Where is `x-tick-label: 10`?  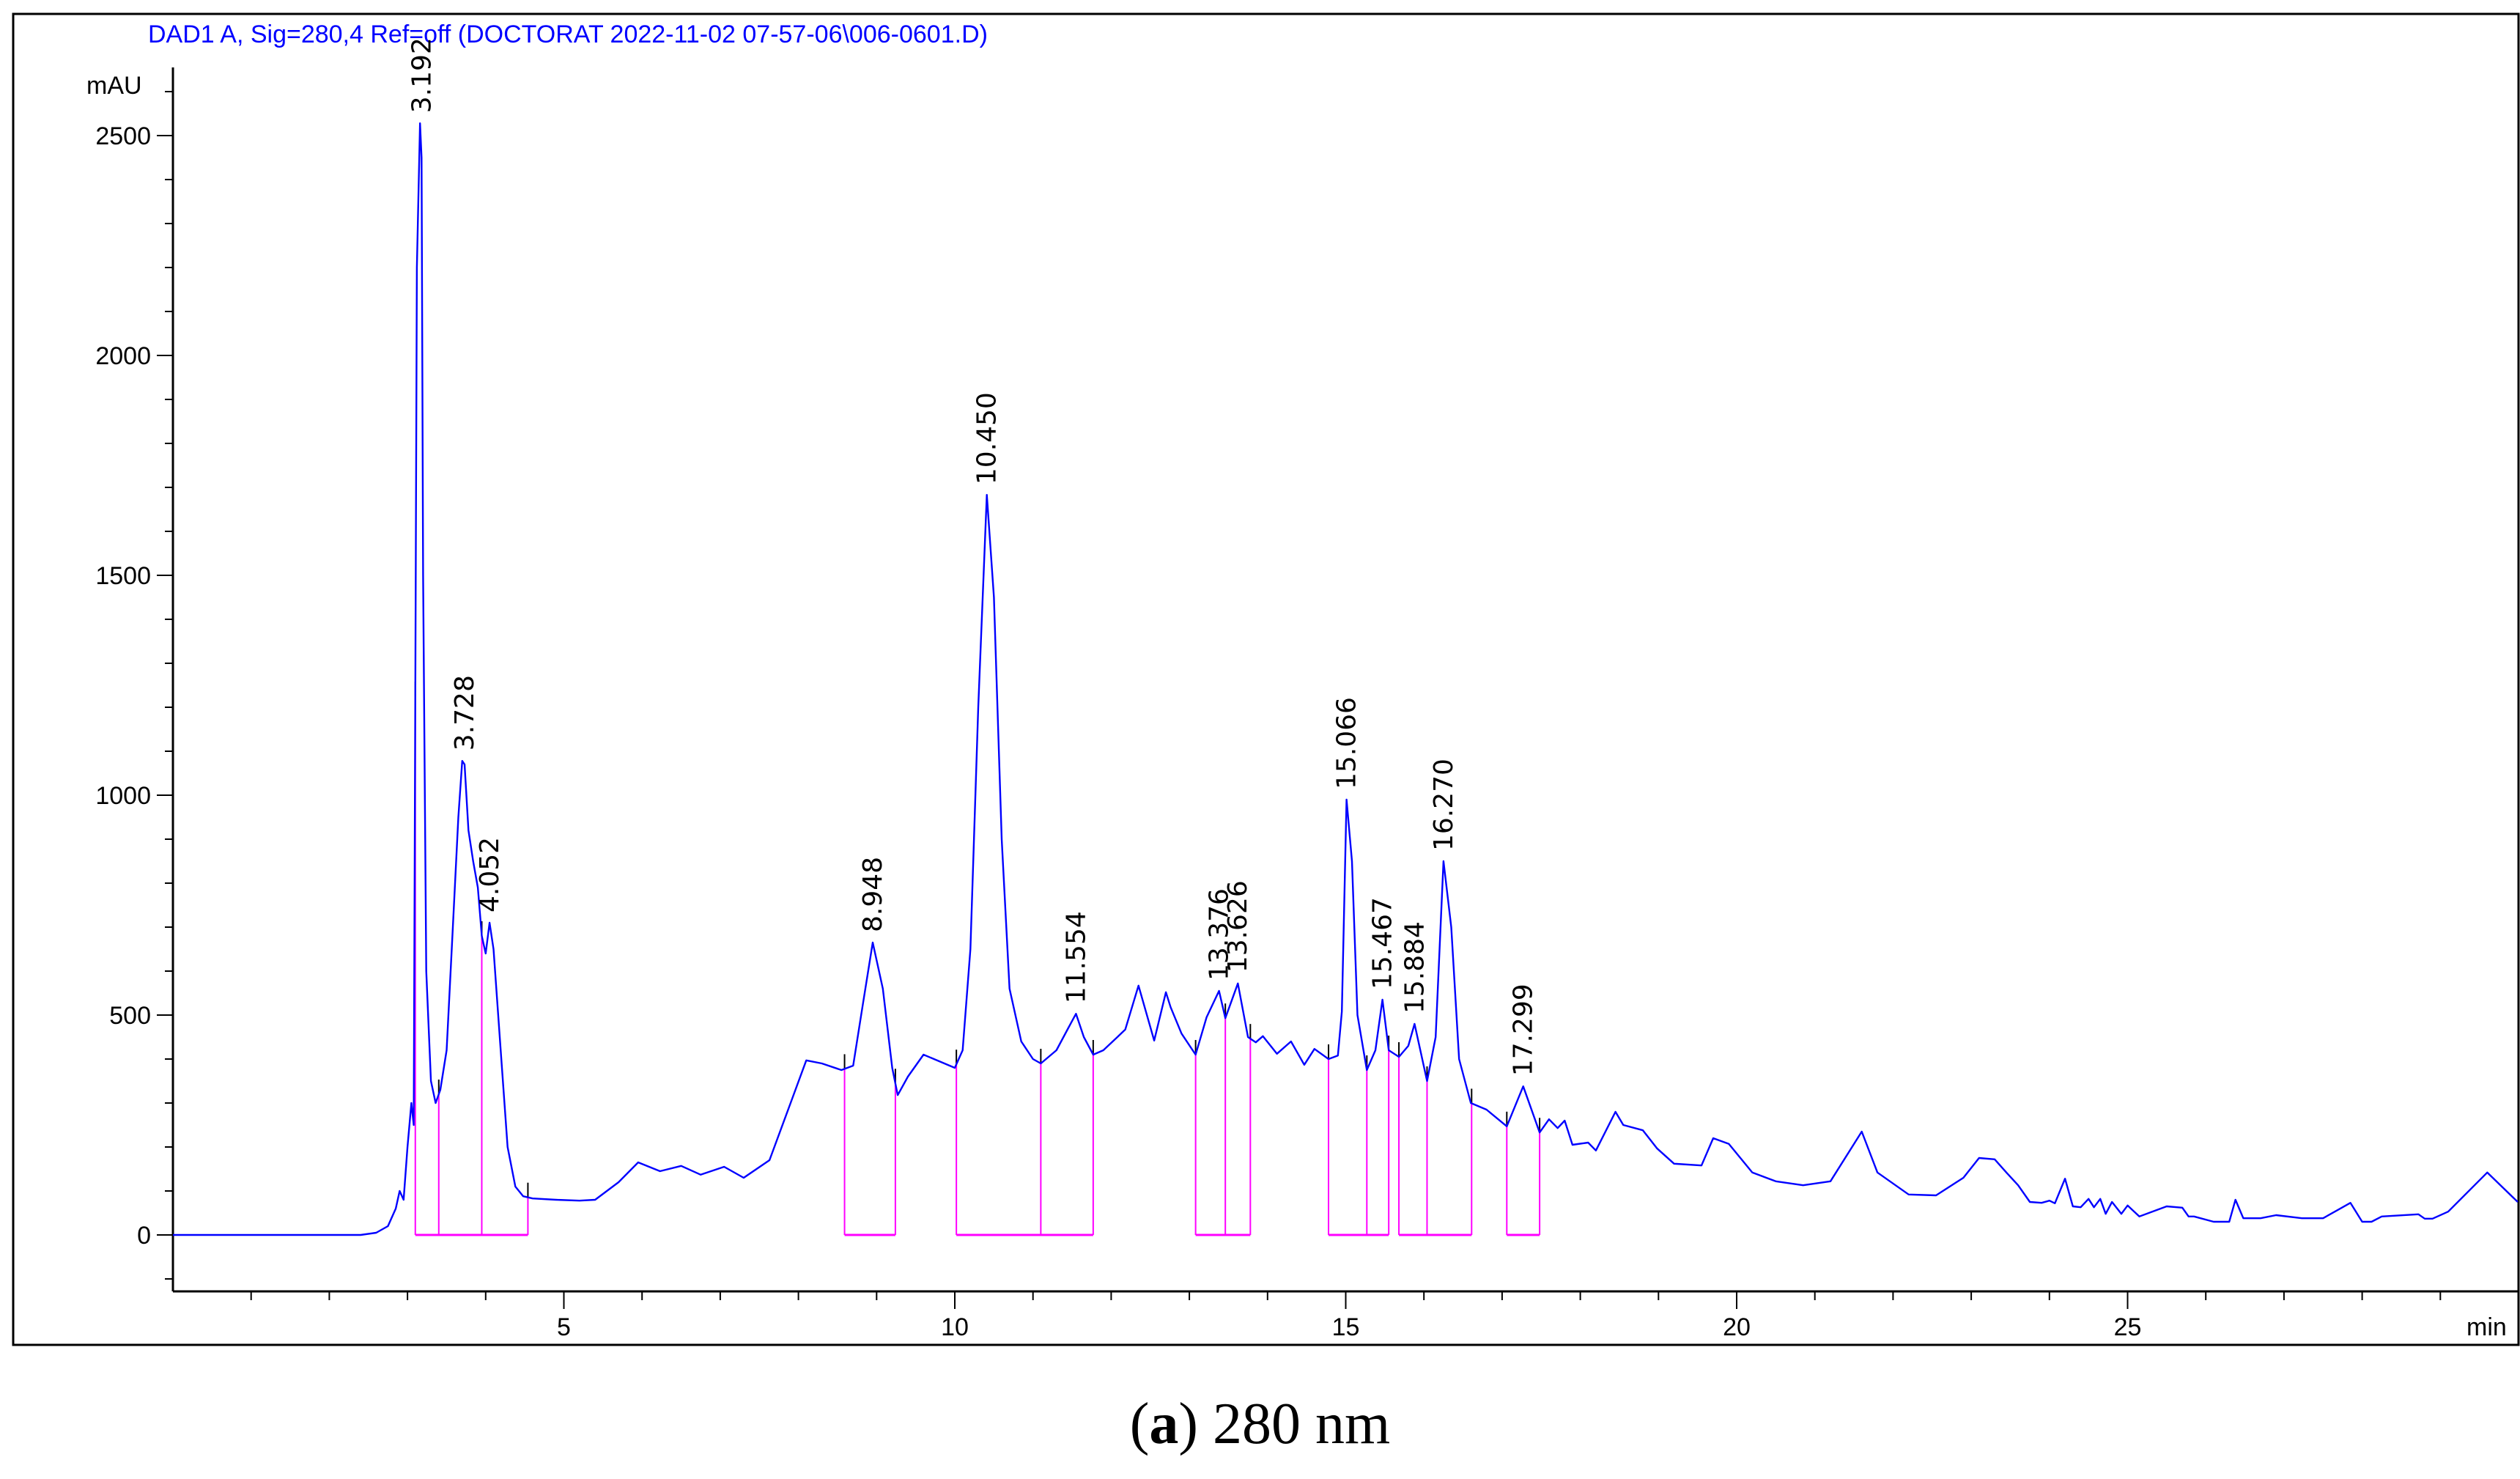
x-tick-label: 10 is located at coordinates (955, 1327).